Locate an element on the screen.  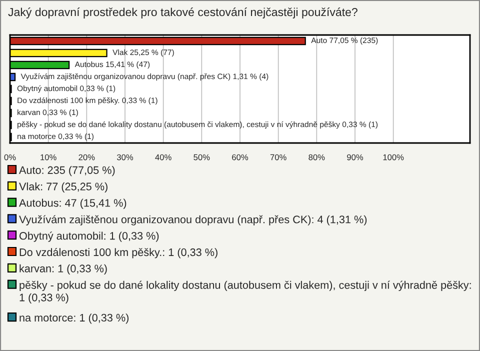
x-tick-label: 100% is located at coordinates (393, 157).